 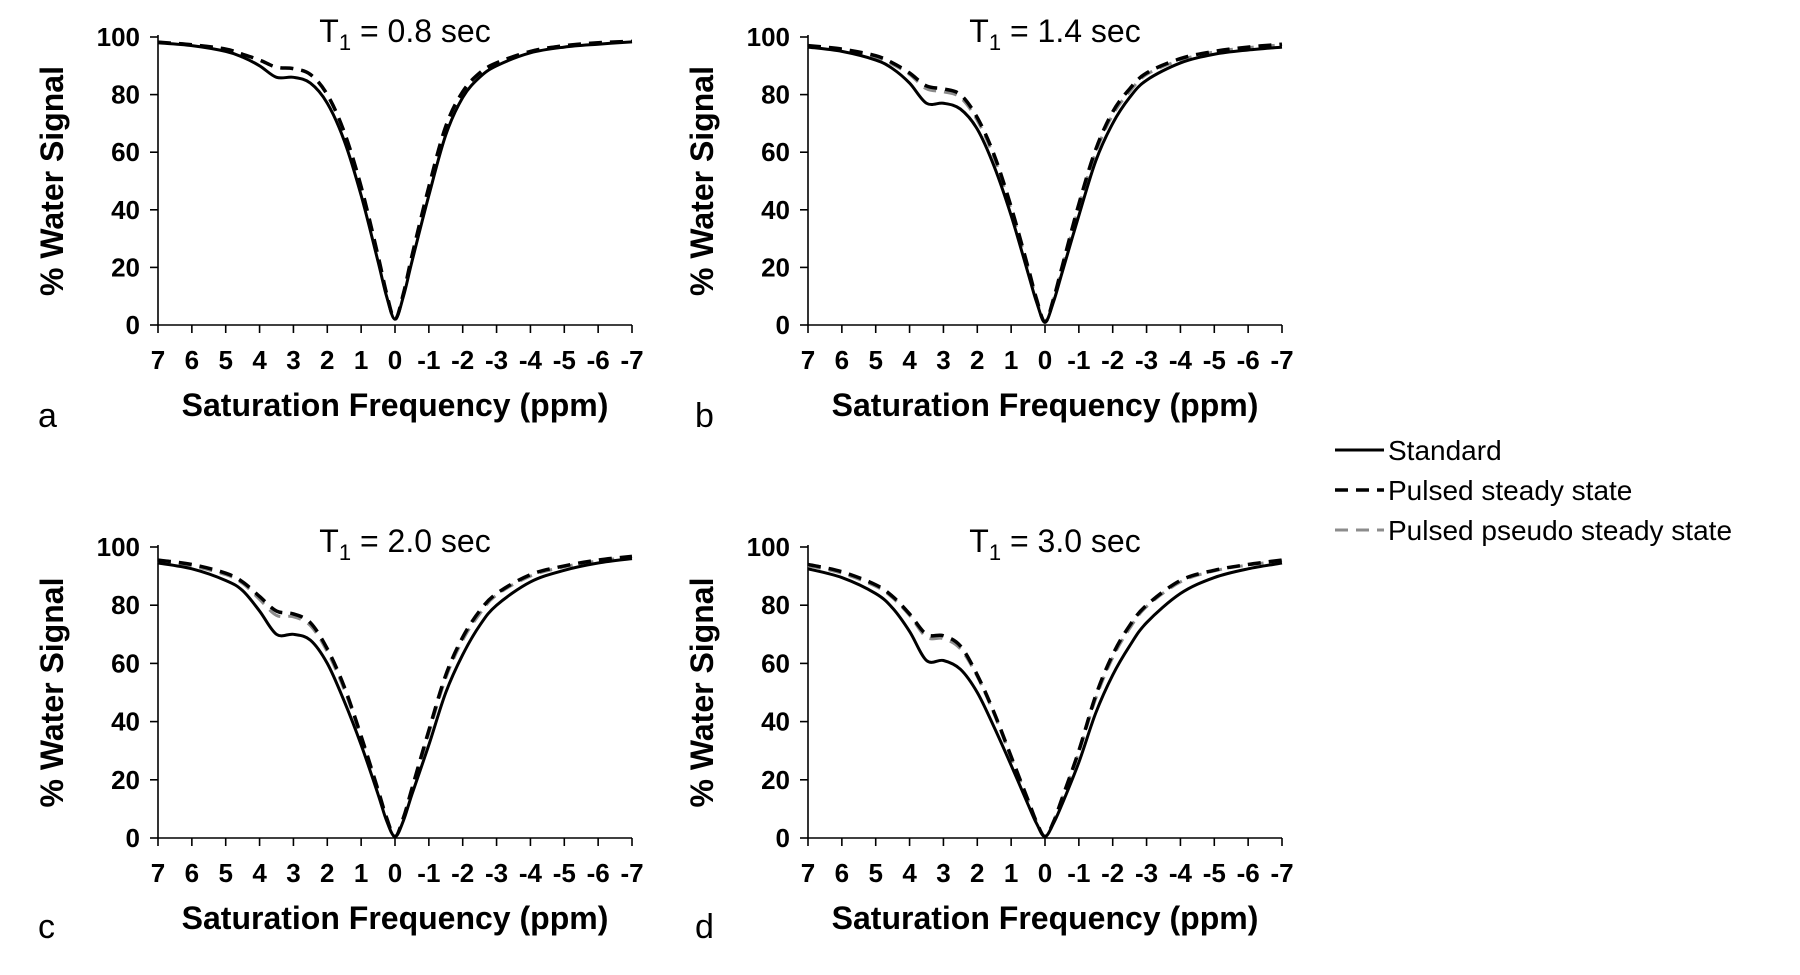 What do you see at coordinates (943, 360) in the screenshot?
I see `x-tick-label-b: 3` at bounding box center [943, 360].